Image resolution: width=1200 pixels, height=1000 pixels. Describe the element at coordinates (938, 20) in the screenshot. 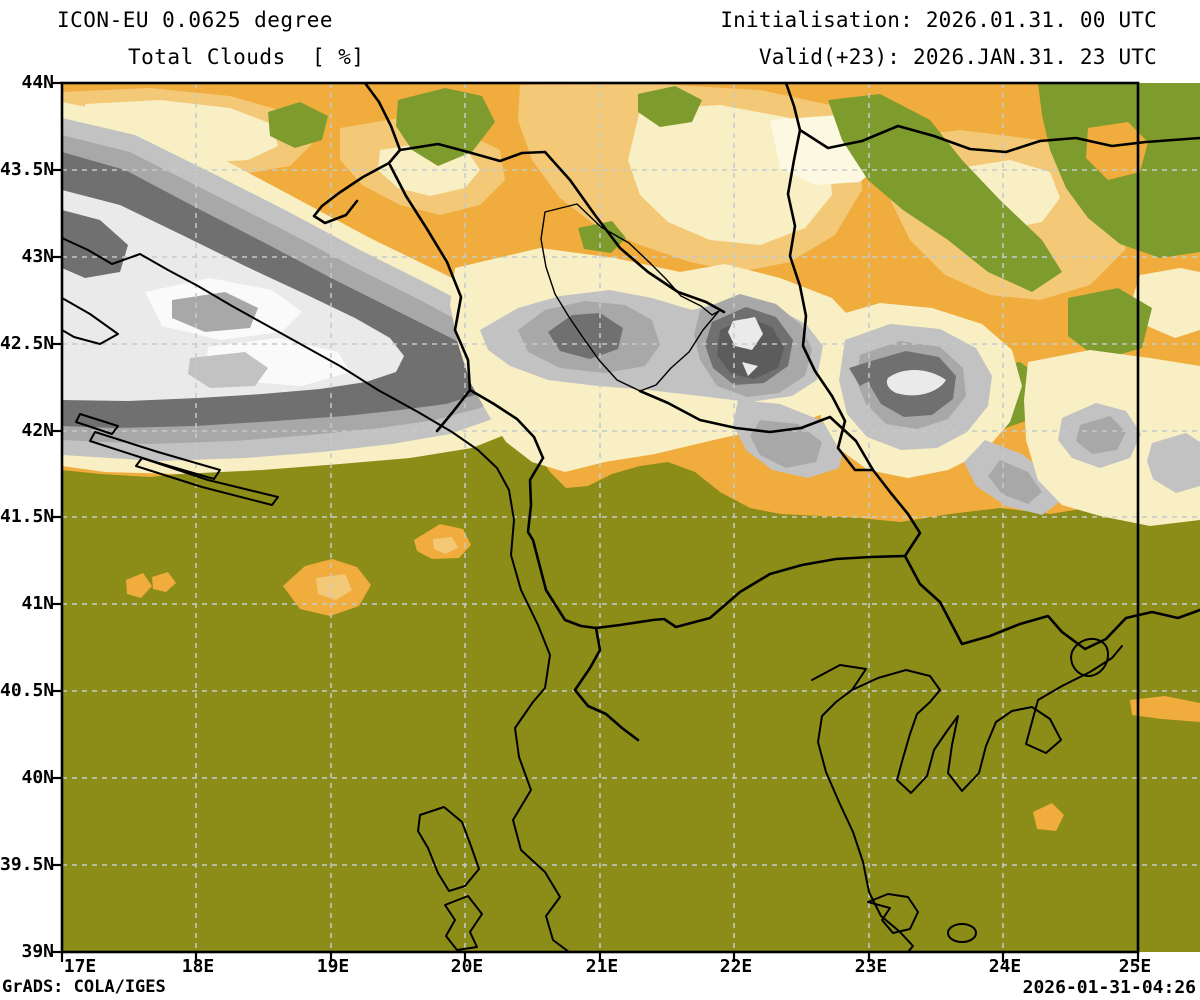

I see `initialisation-label: Initialisation: 2026.01.31. 00 UTC` at that location.